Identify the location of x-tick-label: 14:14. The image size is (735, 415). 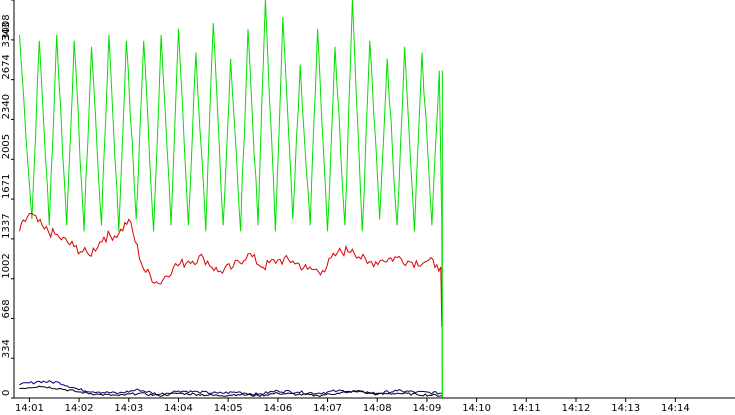
(675, 408).